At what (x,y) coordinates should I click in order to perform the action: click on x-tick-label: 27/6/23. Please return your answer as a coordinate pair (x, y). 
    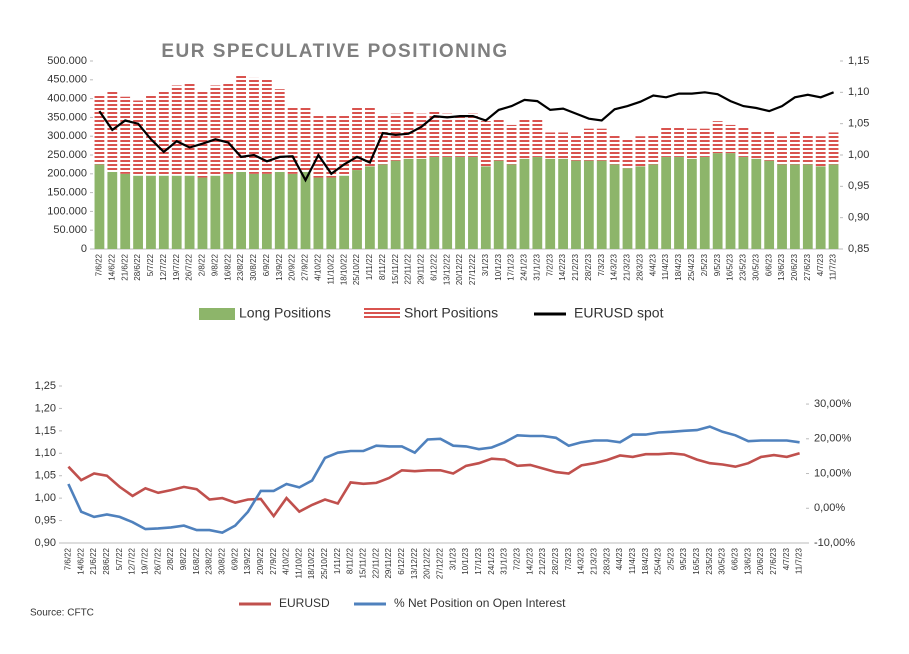
    Looking at the image, I should click on (807, 266).